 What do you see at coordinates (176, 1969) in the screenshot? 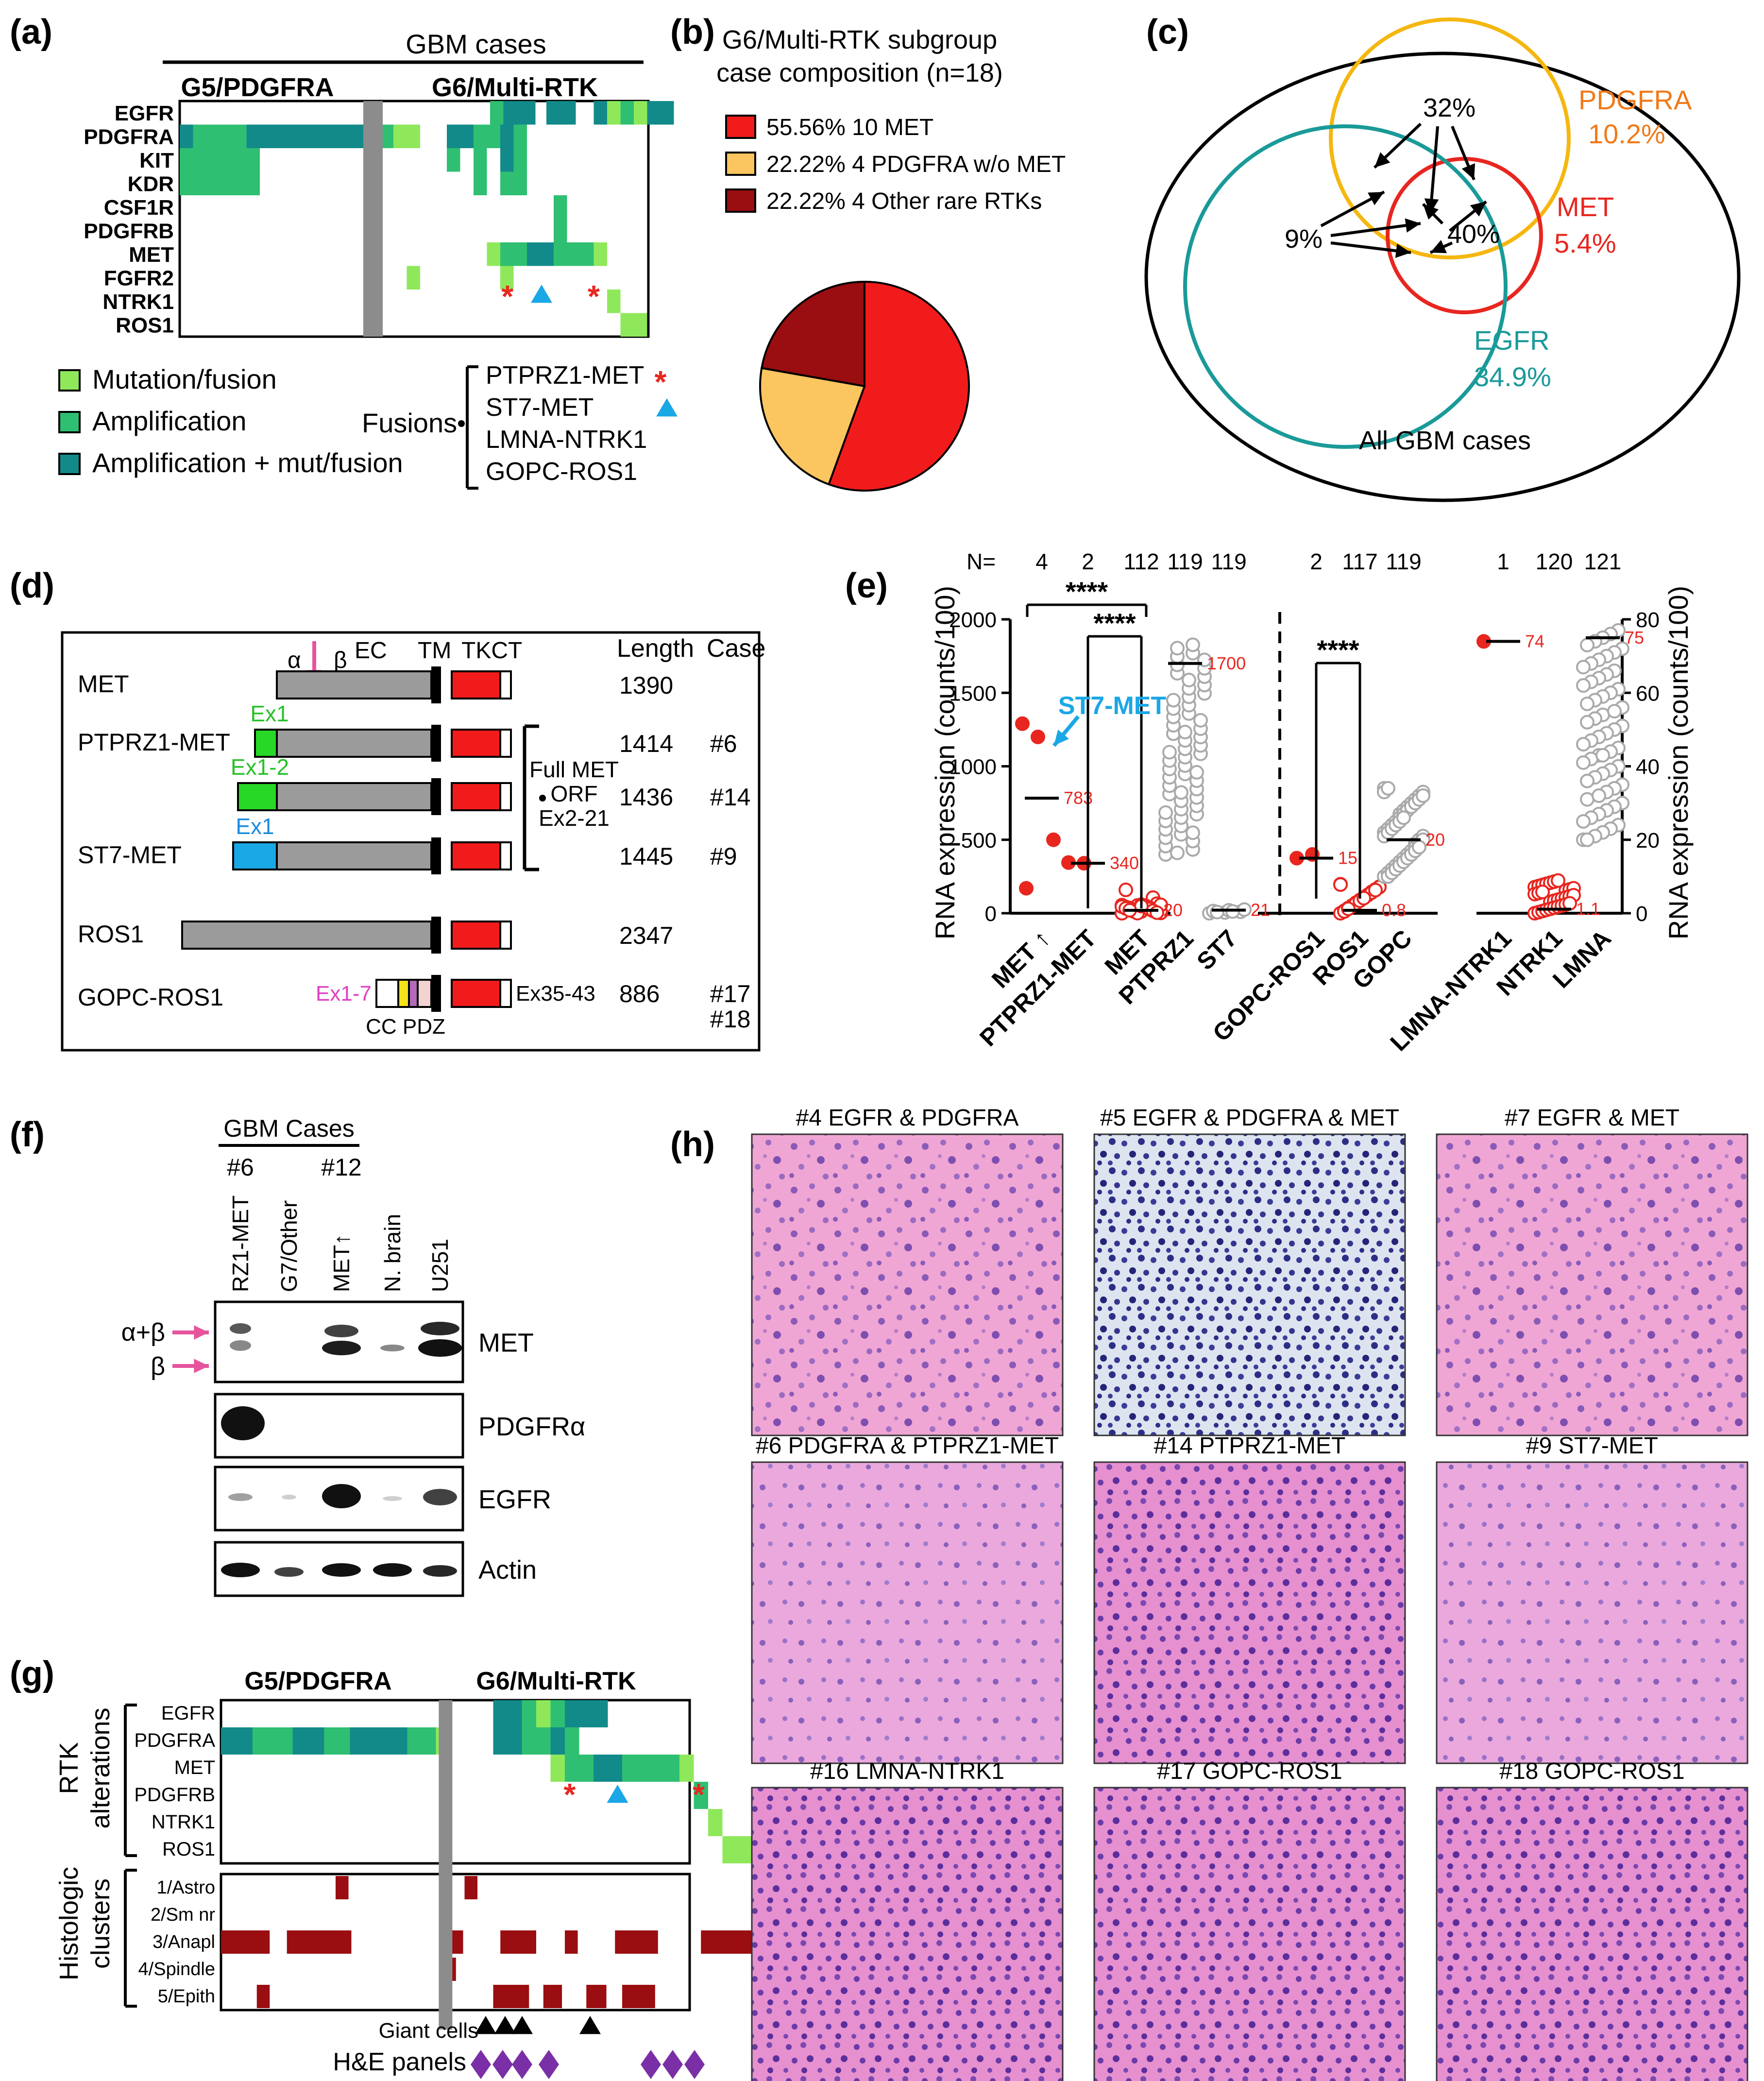
I see `g-cluster-row-label: 4/Spindle` at bounding box center [176, 1969].